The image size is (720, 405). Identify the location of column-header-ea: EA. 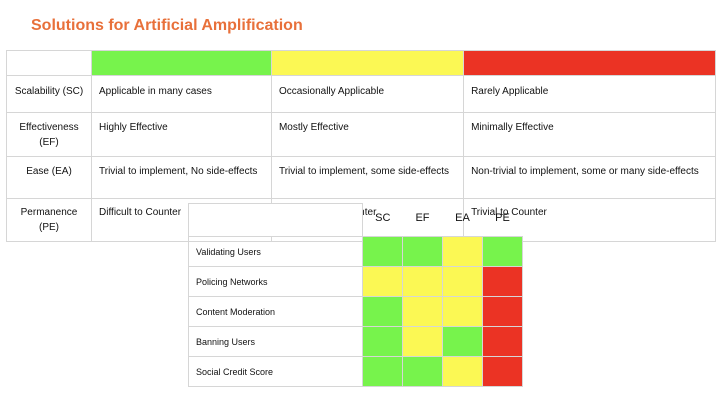
(462, 217).